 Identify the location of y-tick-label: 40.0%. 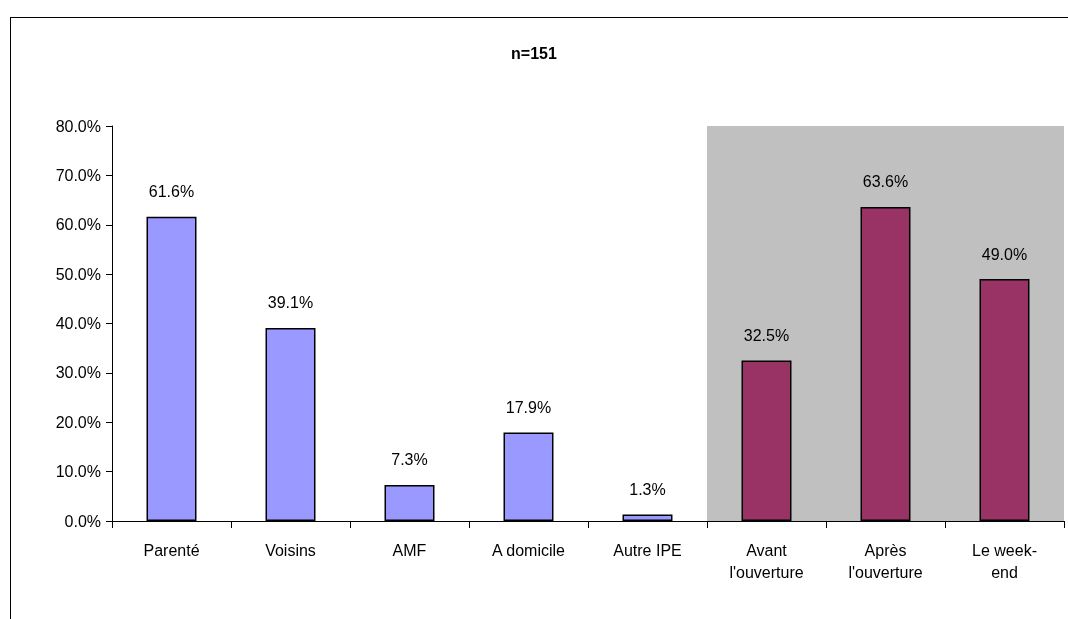
(78, 323).